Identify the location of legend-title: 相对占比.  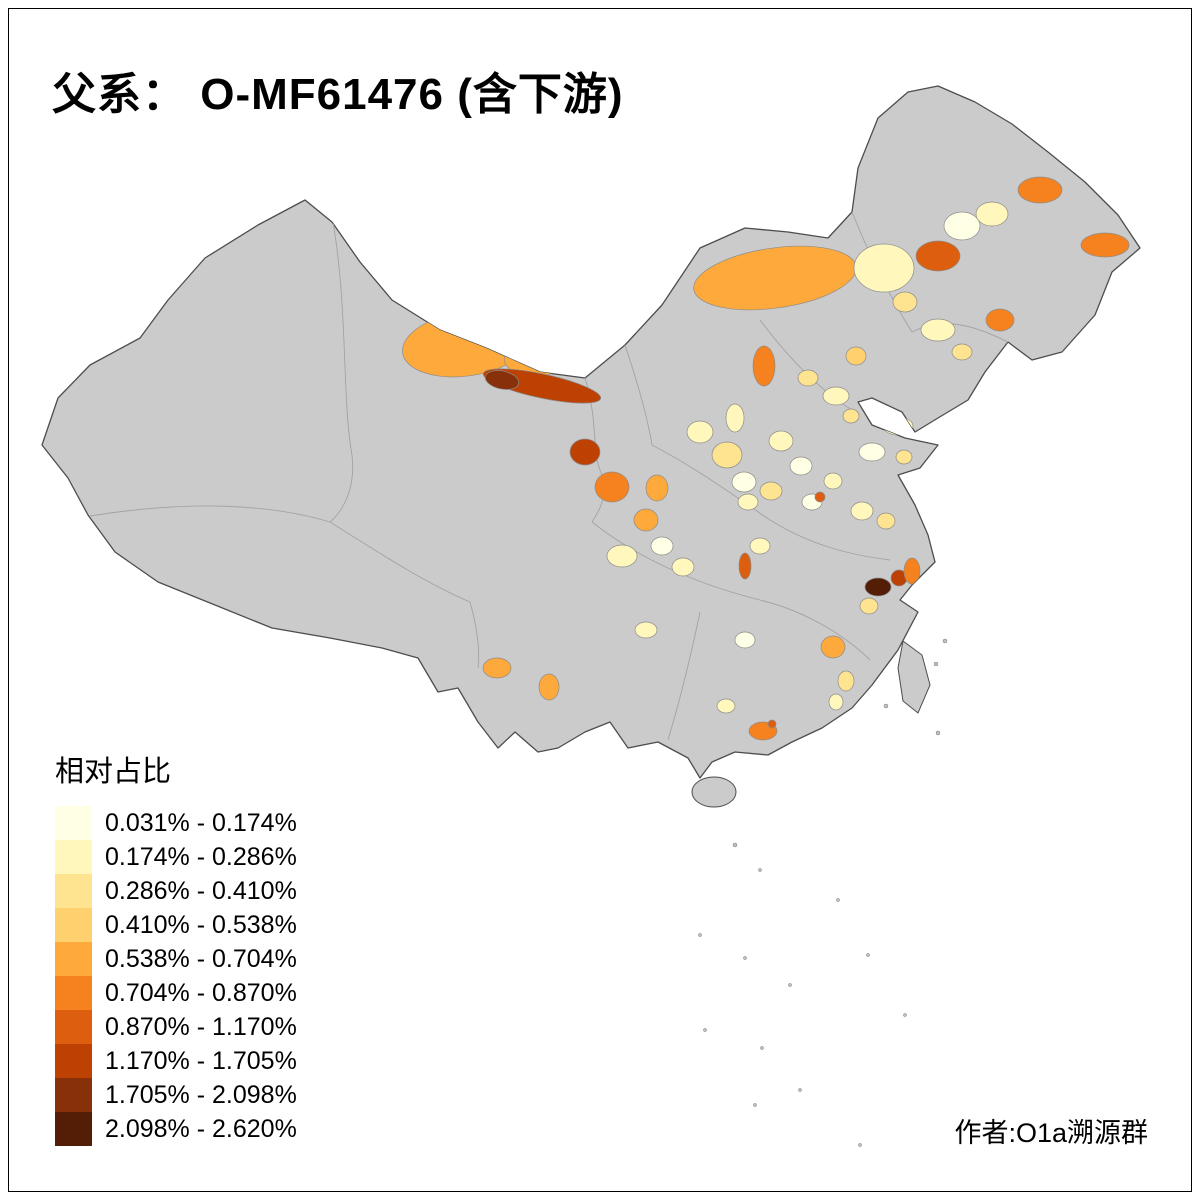
(113, 772).